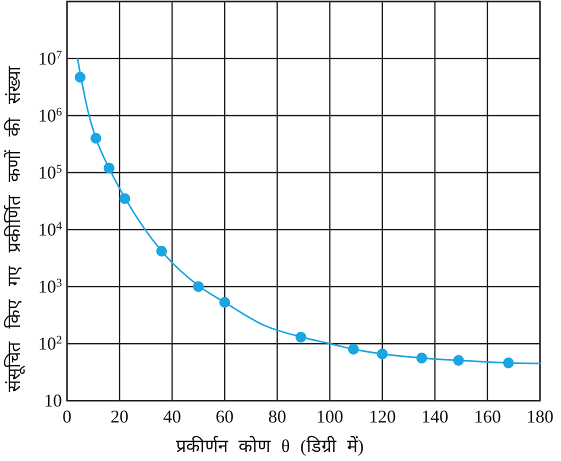 Image resolution: width=561 pixels, height=461 pixels. Describe the element at coordinates (50, 172) in the screenshot. I see `y-tick-label: 10$^{5}$` at that location.